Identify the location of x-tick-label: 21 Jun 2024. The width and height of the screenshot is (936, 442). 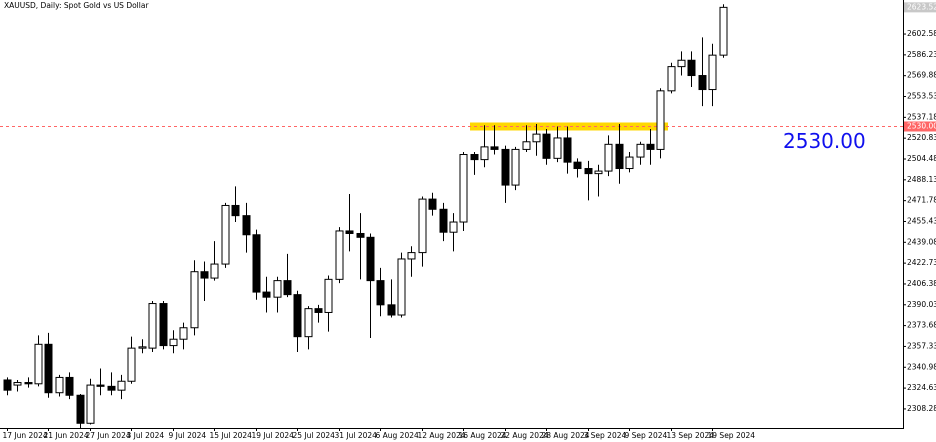
(66, 435).